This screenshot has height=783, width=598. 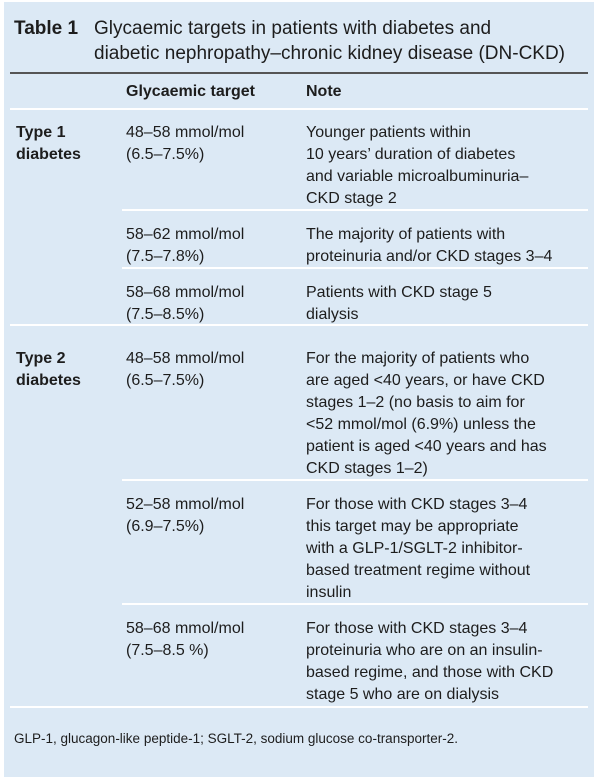 What do you see at coordinates (426, 446) in the screenshot?
I see `note-text: patient is aged <40 years and has` at bounding box center [426, 446].